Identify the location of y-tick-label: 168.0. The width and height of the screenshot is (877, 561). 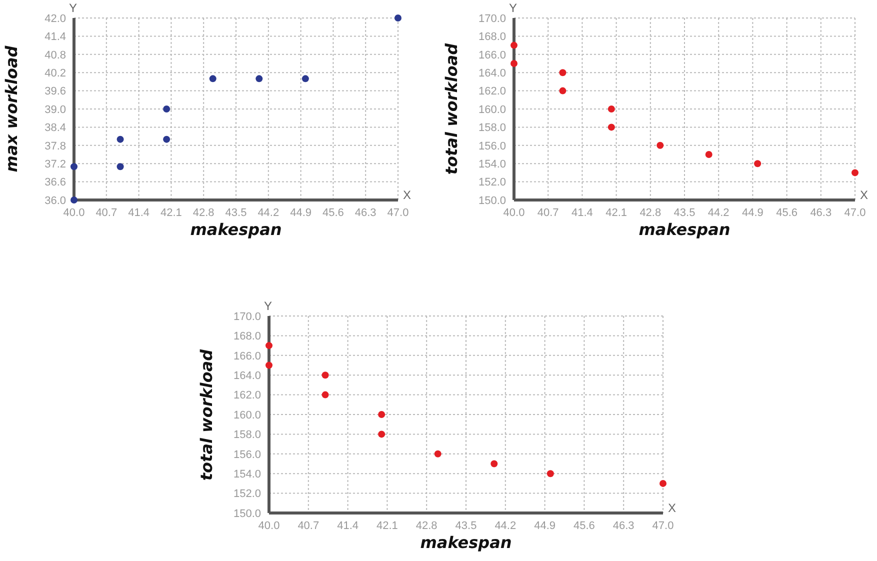
(492, 37).